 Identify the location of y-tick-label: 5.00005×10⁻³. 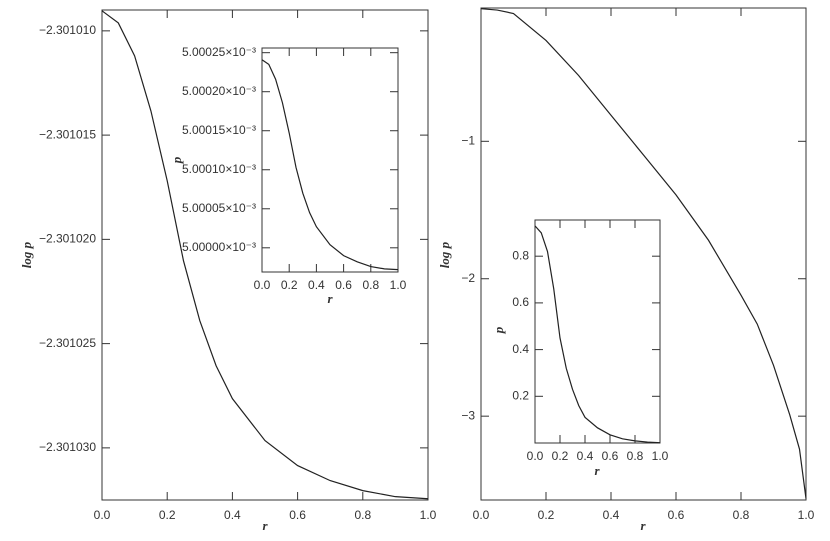
(219, 208).